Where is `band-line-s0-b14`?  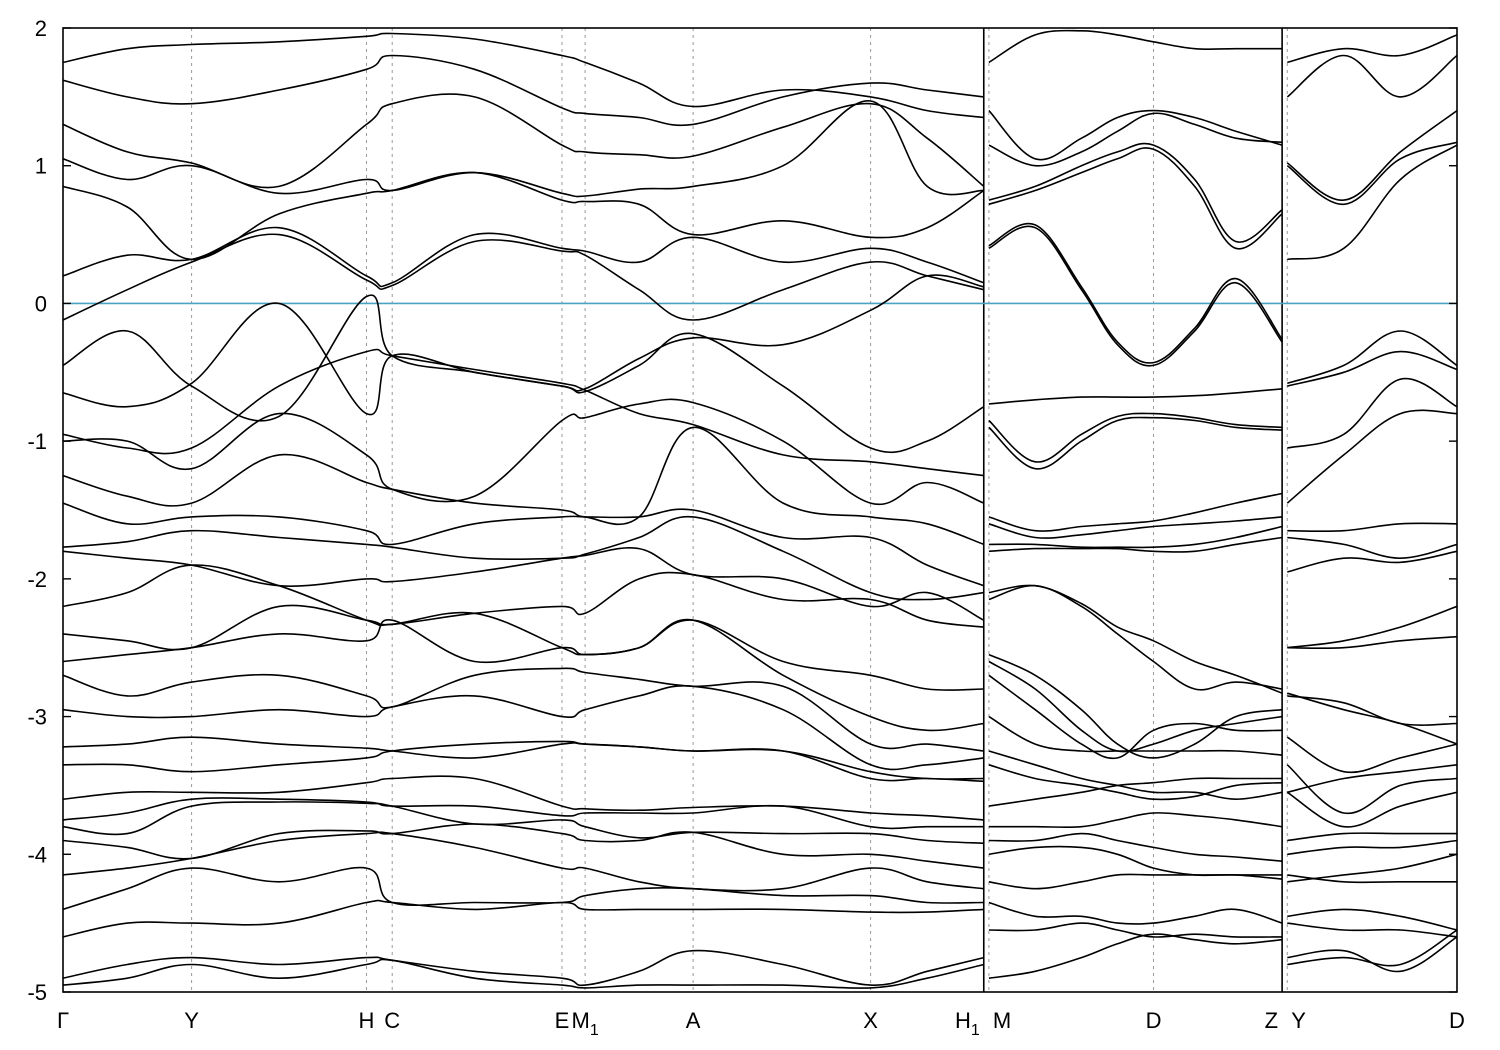
band-line-s0-b14 is located at coordinates (524, 584).